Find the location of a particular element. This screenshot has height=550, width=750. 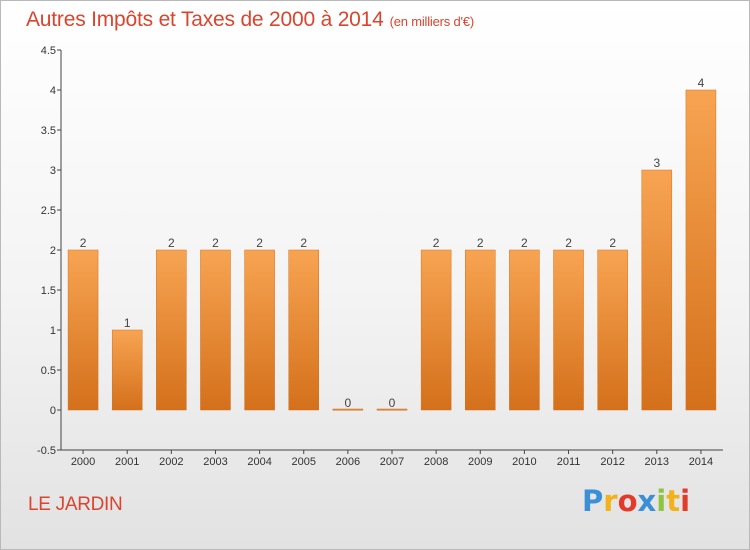

data-label-2011: 2 is located at coordinates (568, 243).